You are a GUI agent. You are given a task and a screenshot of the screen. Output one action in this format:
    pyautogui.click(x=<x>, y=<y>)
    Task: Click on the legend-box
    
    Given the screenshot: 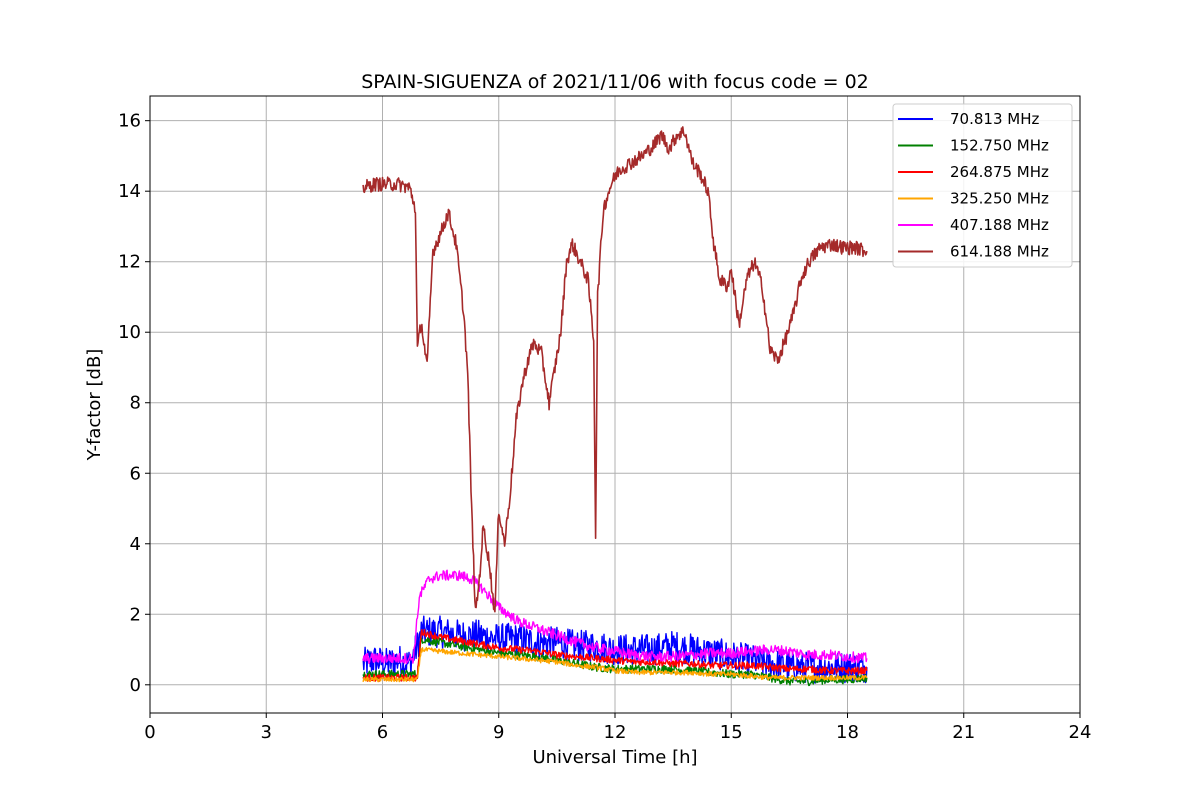 What is the action you would take?
    pyautogui.click(x=982, y=185)
    